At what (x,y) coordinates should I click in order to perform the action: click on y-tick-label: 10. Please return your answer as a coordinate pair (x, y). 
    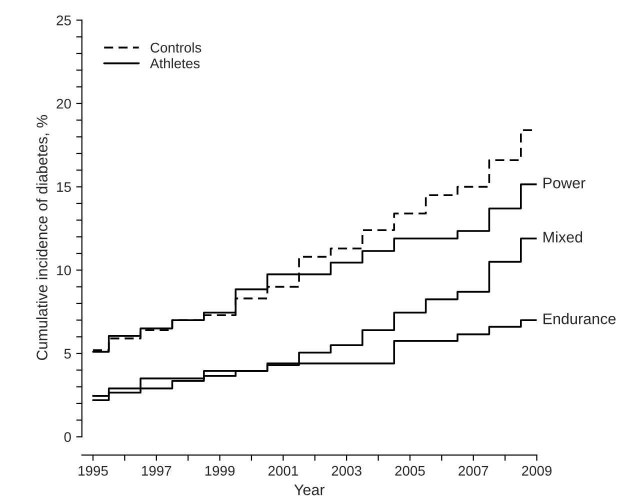
    Looking at the image, I should click on (64, 270).